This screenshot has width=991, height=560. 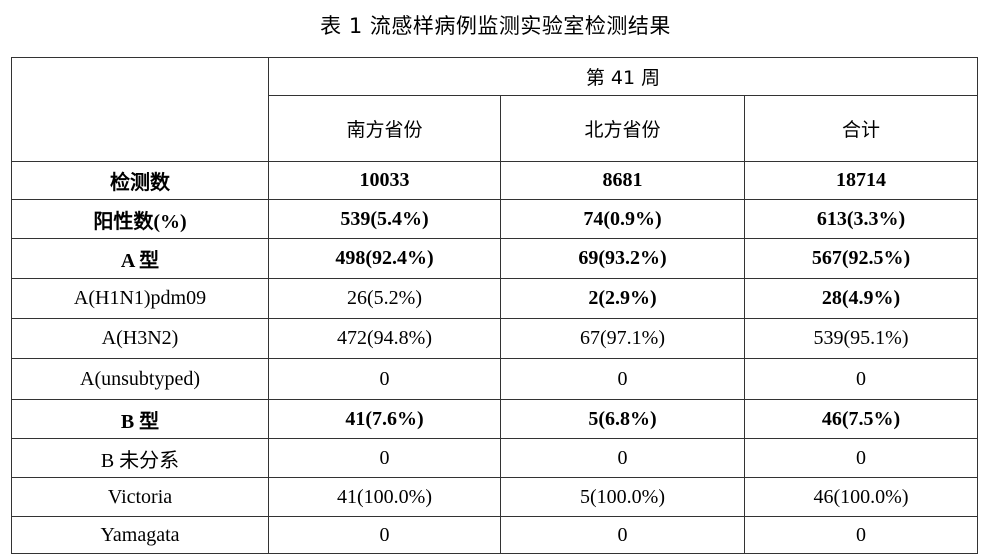 What do you see at coordinates (622, 258) in the screenshot?
I see `cell-north: 69(93.2%)` at bounding box center [622, 258].